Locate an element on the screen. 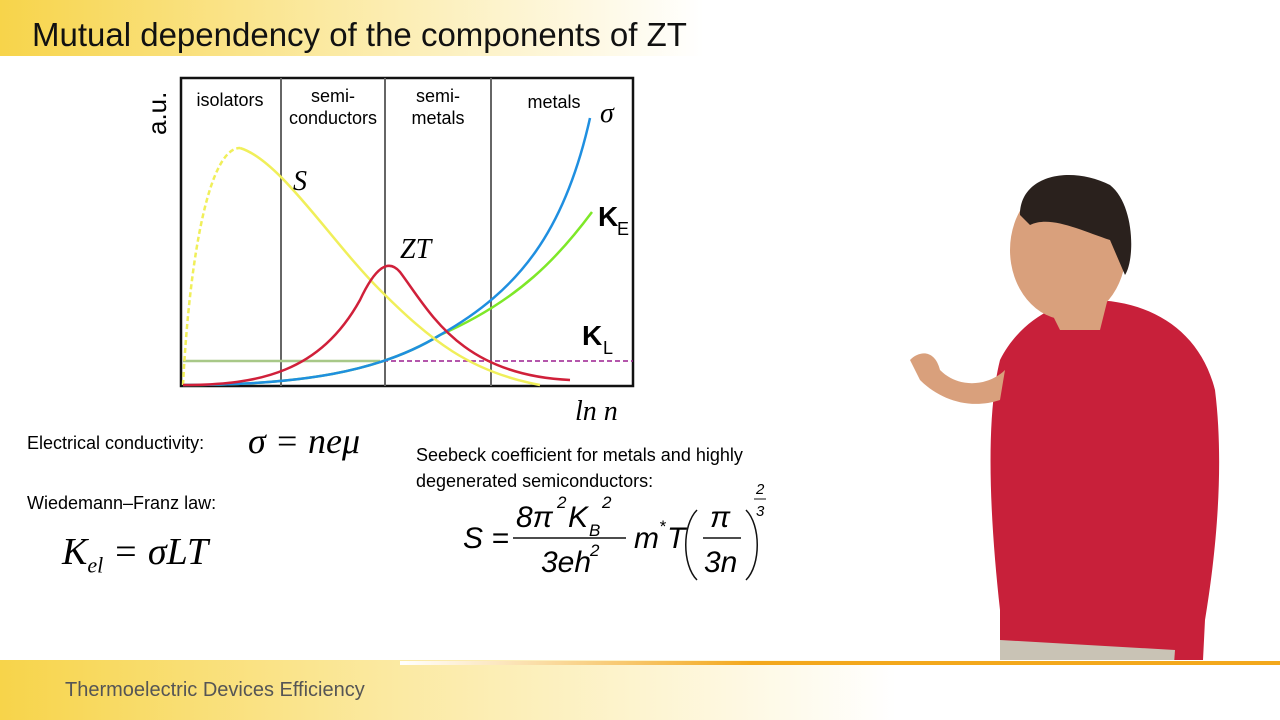 The width and height of the screenshot is (1280, 720). footer-bar is located at coordinates (640, 690).